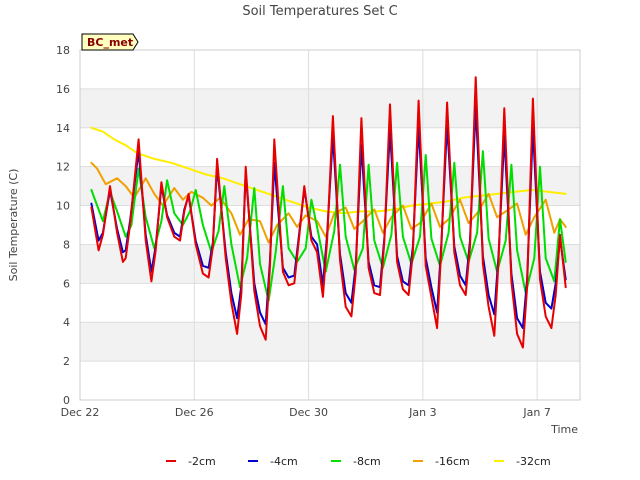 The width and height of the screenshot is (640, 480). I want to click on y-axis-label: Soil Temperature (C), so click(13, 225).